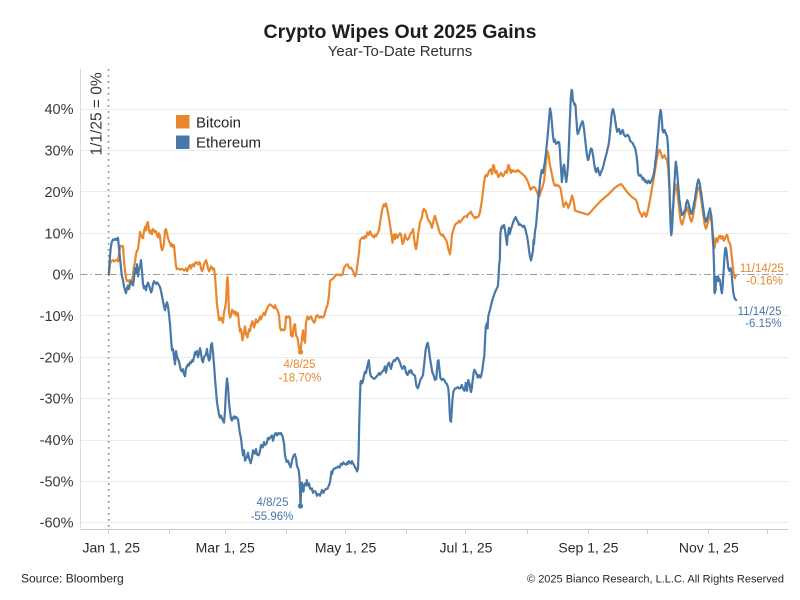  Describe the element at coordinates (57, 400) in the screenshot. I see `svg-text: -30%` at that location.